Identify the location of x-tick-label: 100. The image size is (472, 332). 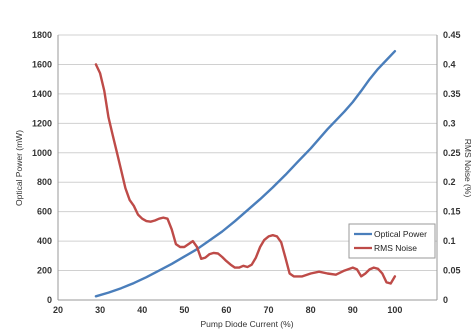
(394, 310).